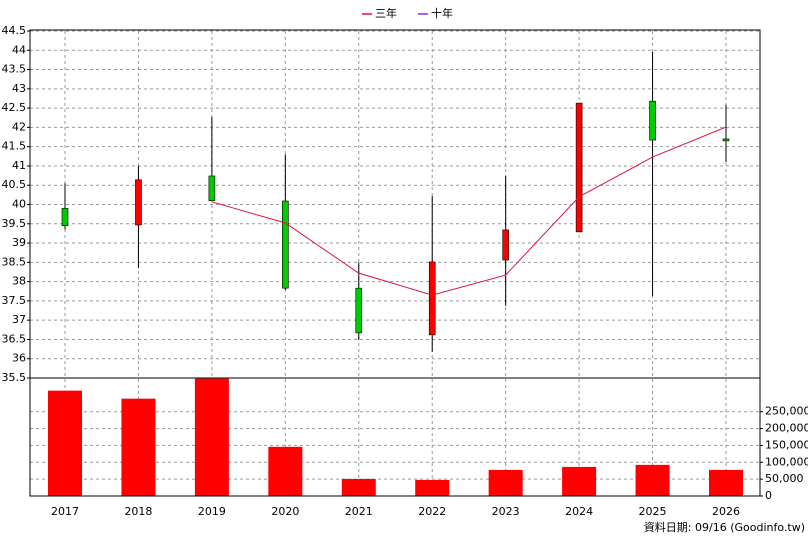 Image resolution: width=808 pixels, height=540 pixels. What do you see at coordinates (19, 242) in the screenshot?
I see `y-tick-label: 39` at bounding box center [19, 242].